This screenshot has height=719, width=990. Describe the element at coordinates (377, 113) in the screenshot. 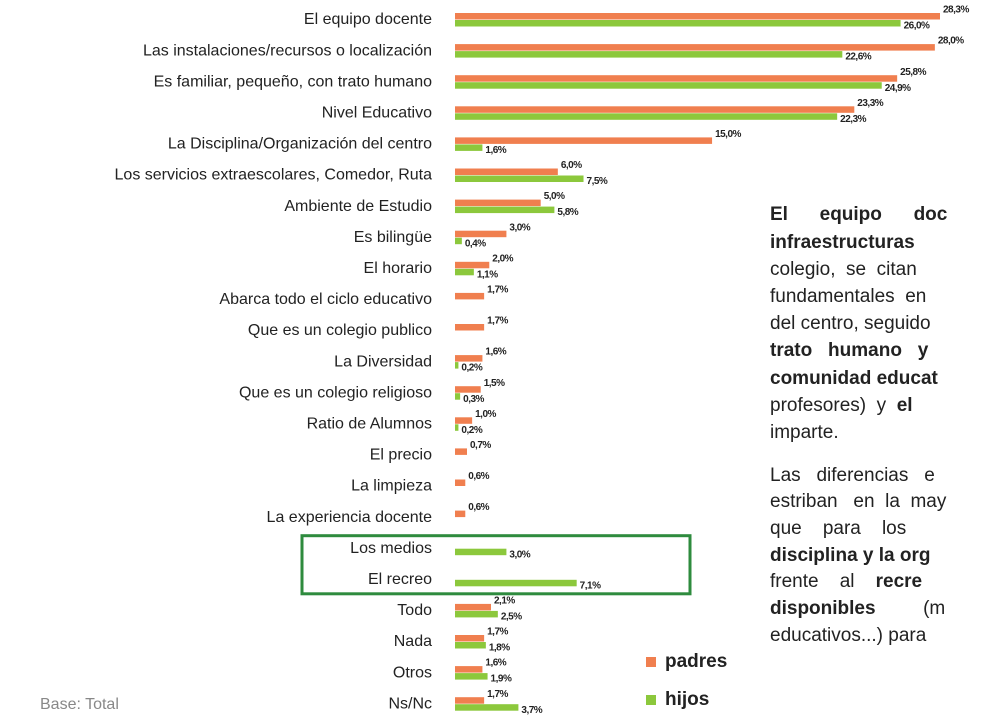

I see `category-label: Nivel Educativo` at that location.